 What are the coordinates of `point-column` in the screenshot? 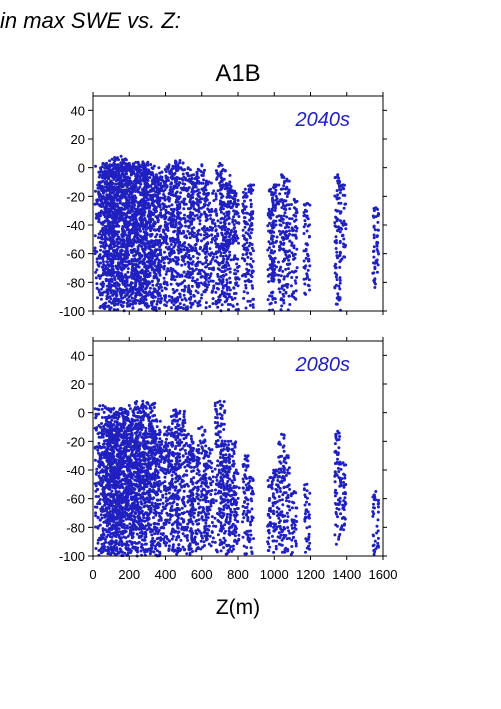 It's located at (245, 248).